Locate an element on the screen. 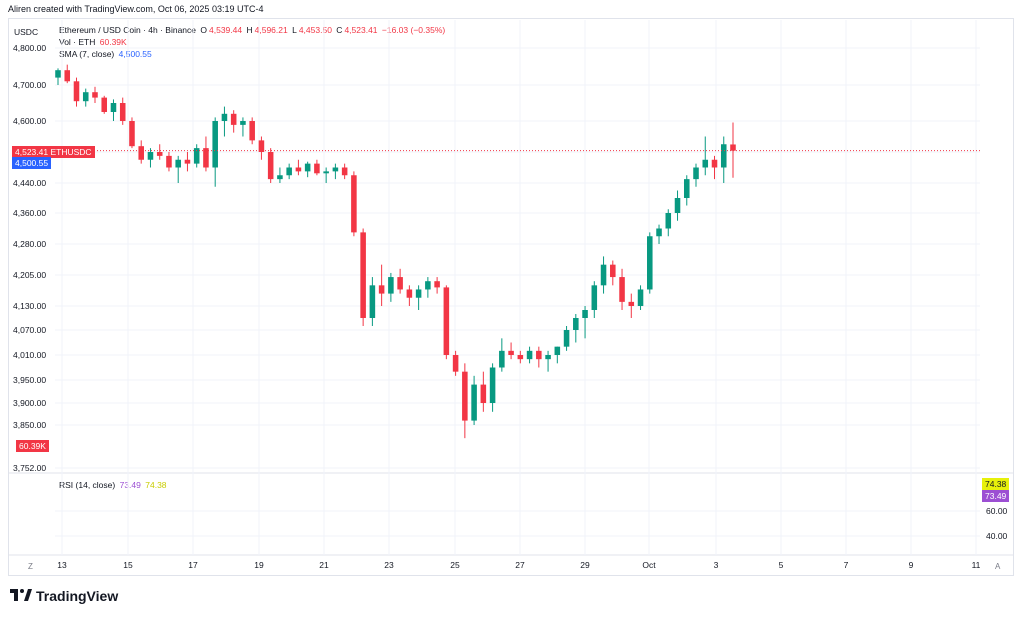 The height and width of the screenshot is (618, 1024). rsi-ma-tag: 74.38 is located at coordinates (996, 484).